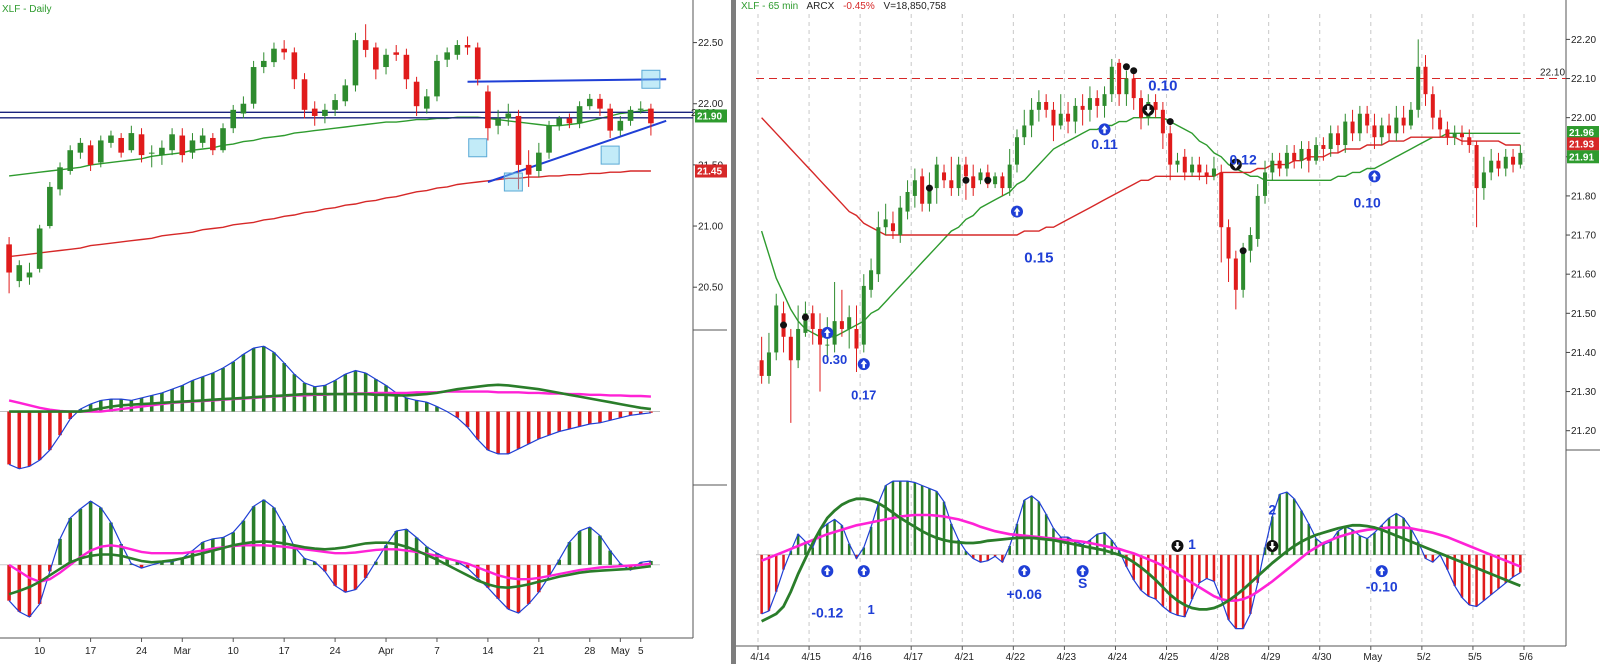 Image resolution: width=1600 pixels, height=664 pixels. Describe the element at coordinates (1141, 555) in the screenshot. I see `intraday-macd-panel: -0.12 1 +0.06 S 1 2 -0.10` at that location.